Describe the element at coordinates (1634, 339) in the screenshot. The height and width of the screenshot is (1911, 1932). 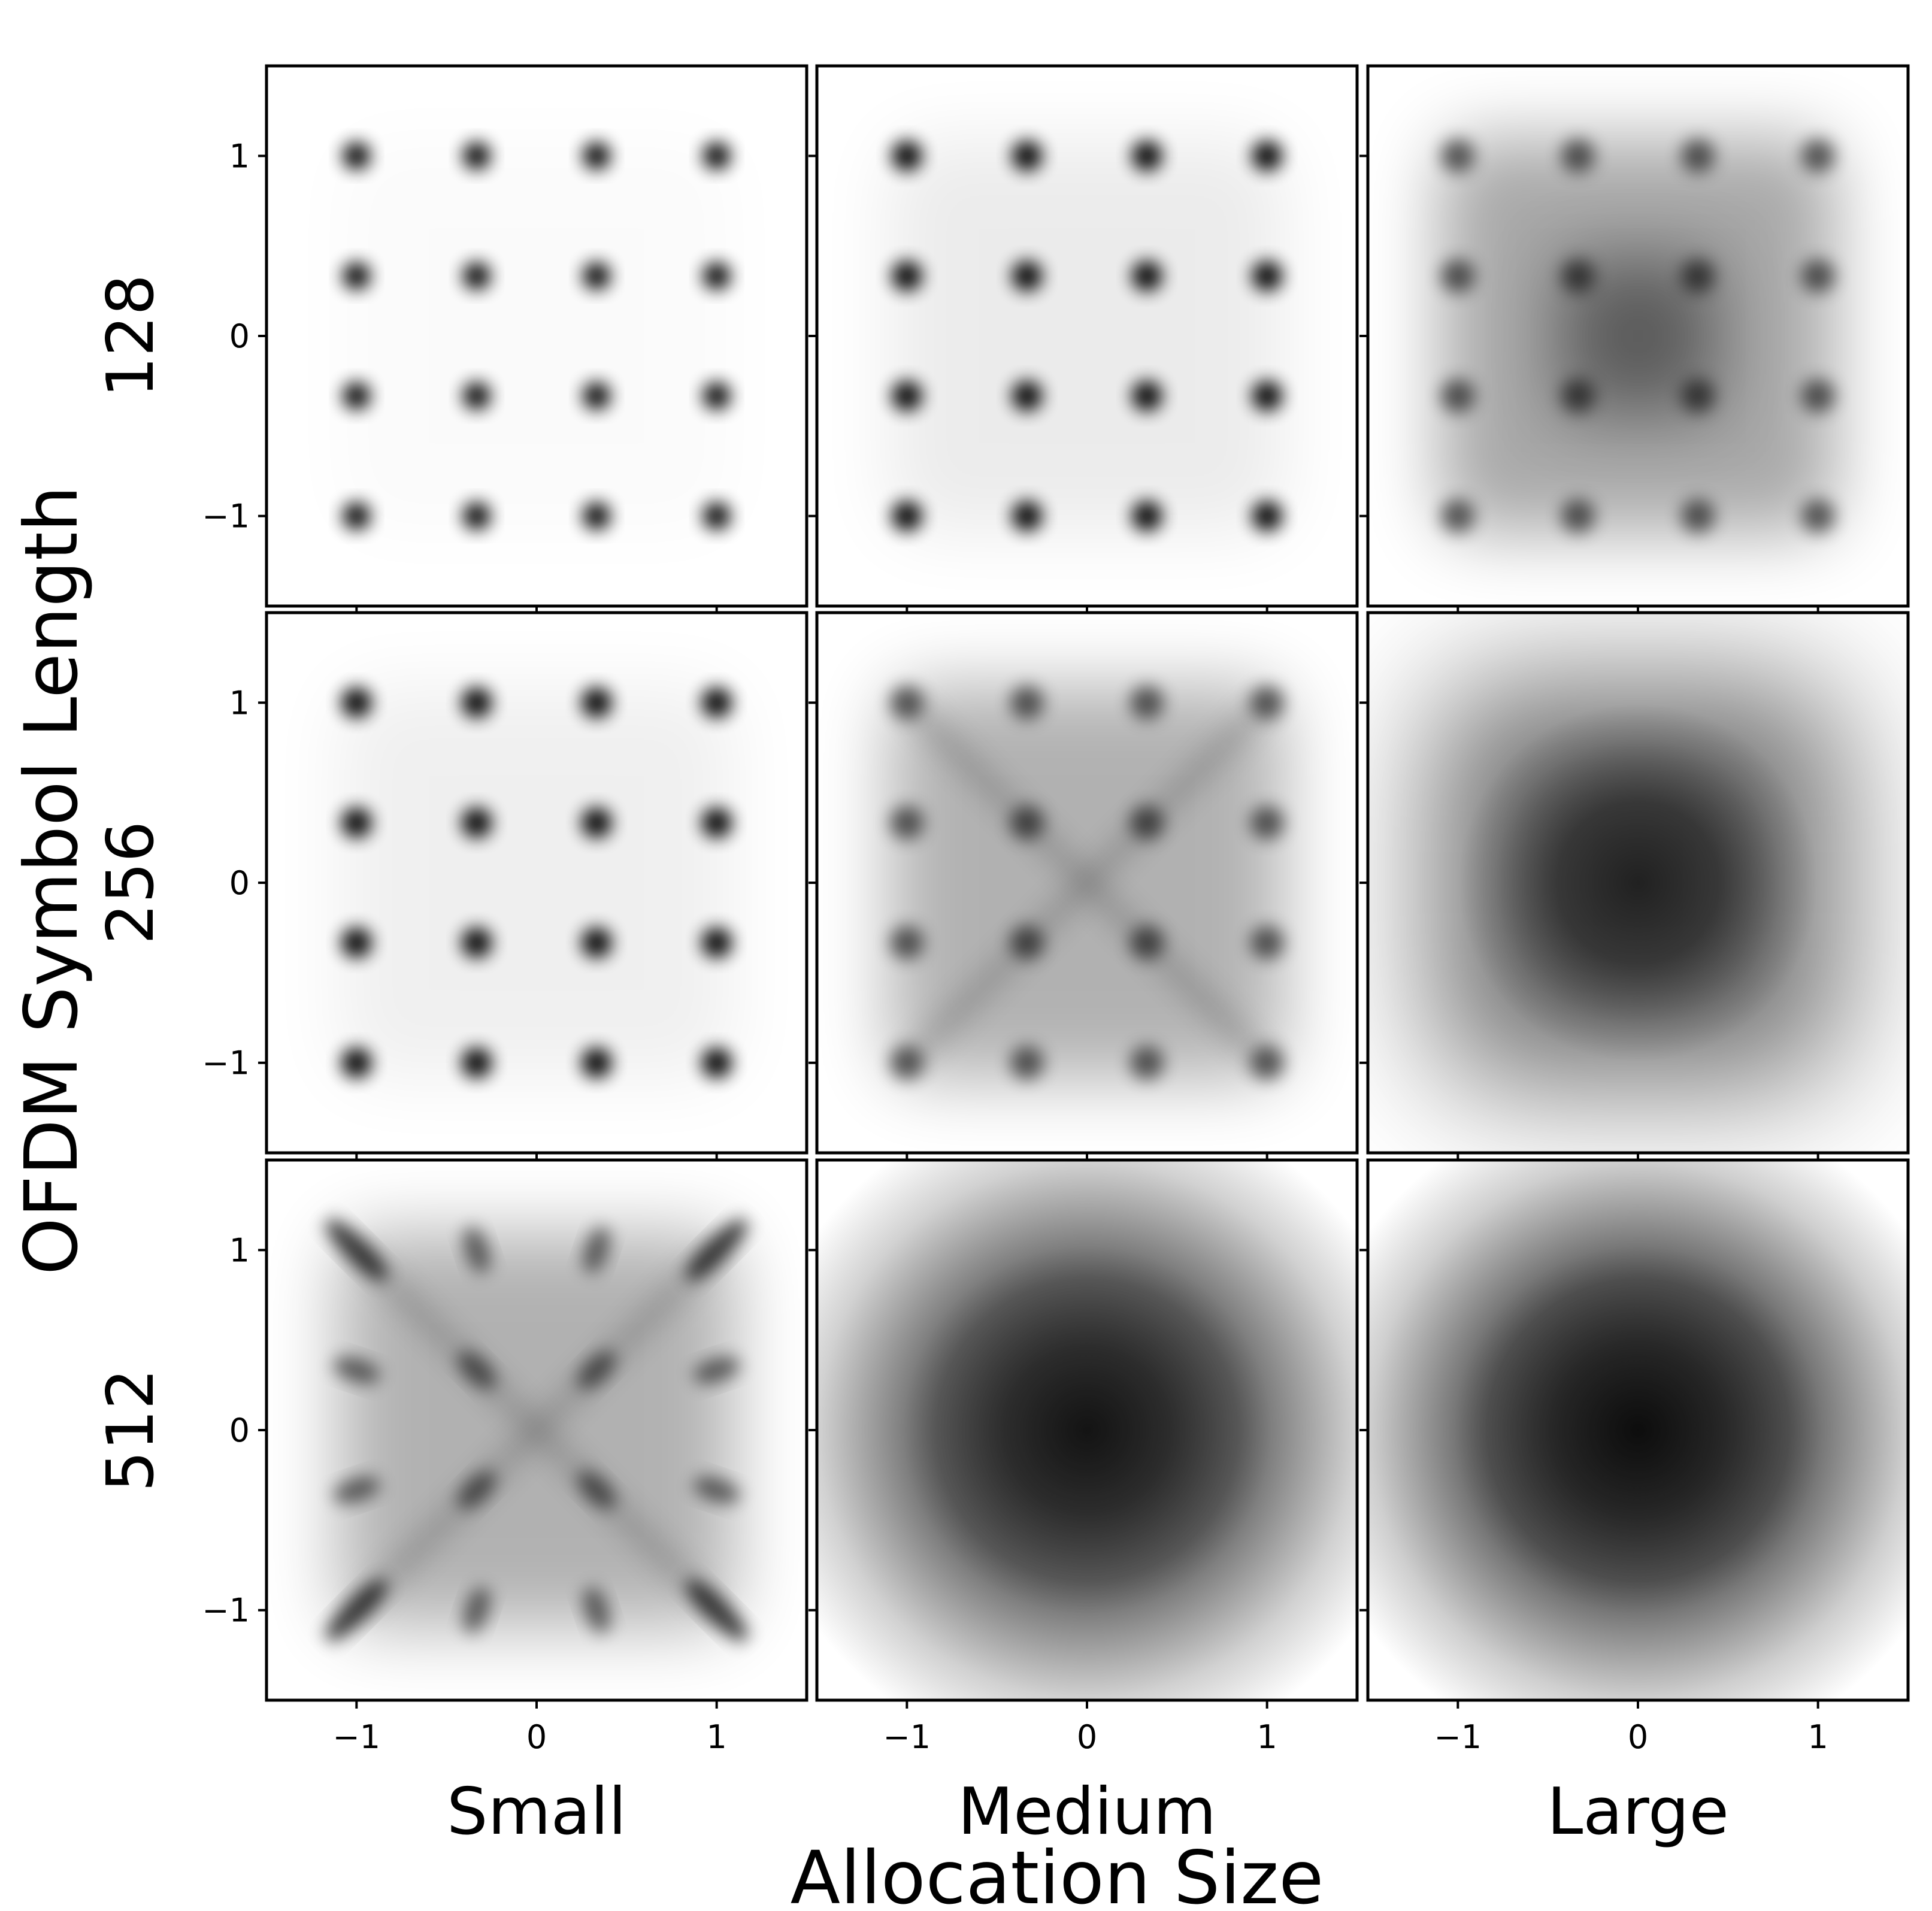
I see `panel-128-large` at that location.